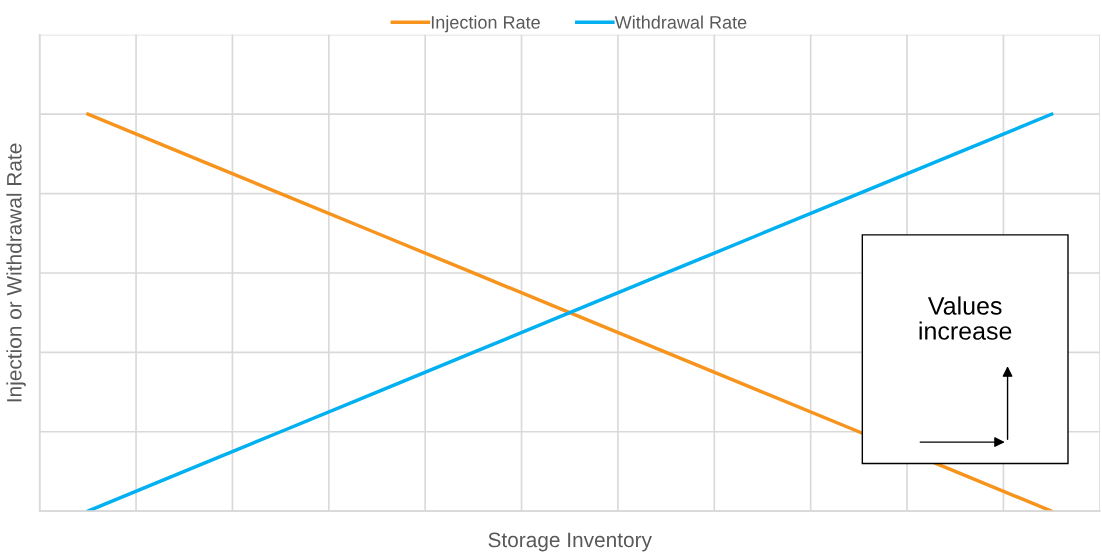 Image resolution: width=1102 pixels, height=552 pixels. I want to click on y-axis-title: Injection or Withdrawal Rate, so click(16, 272).